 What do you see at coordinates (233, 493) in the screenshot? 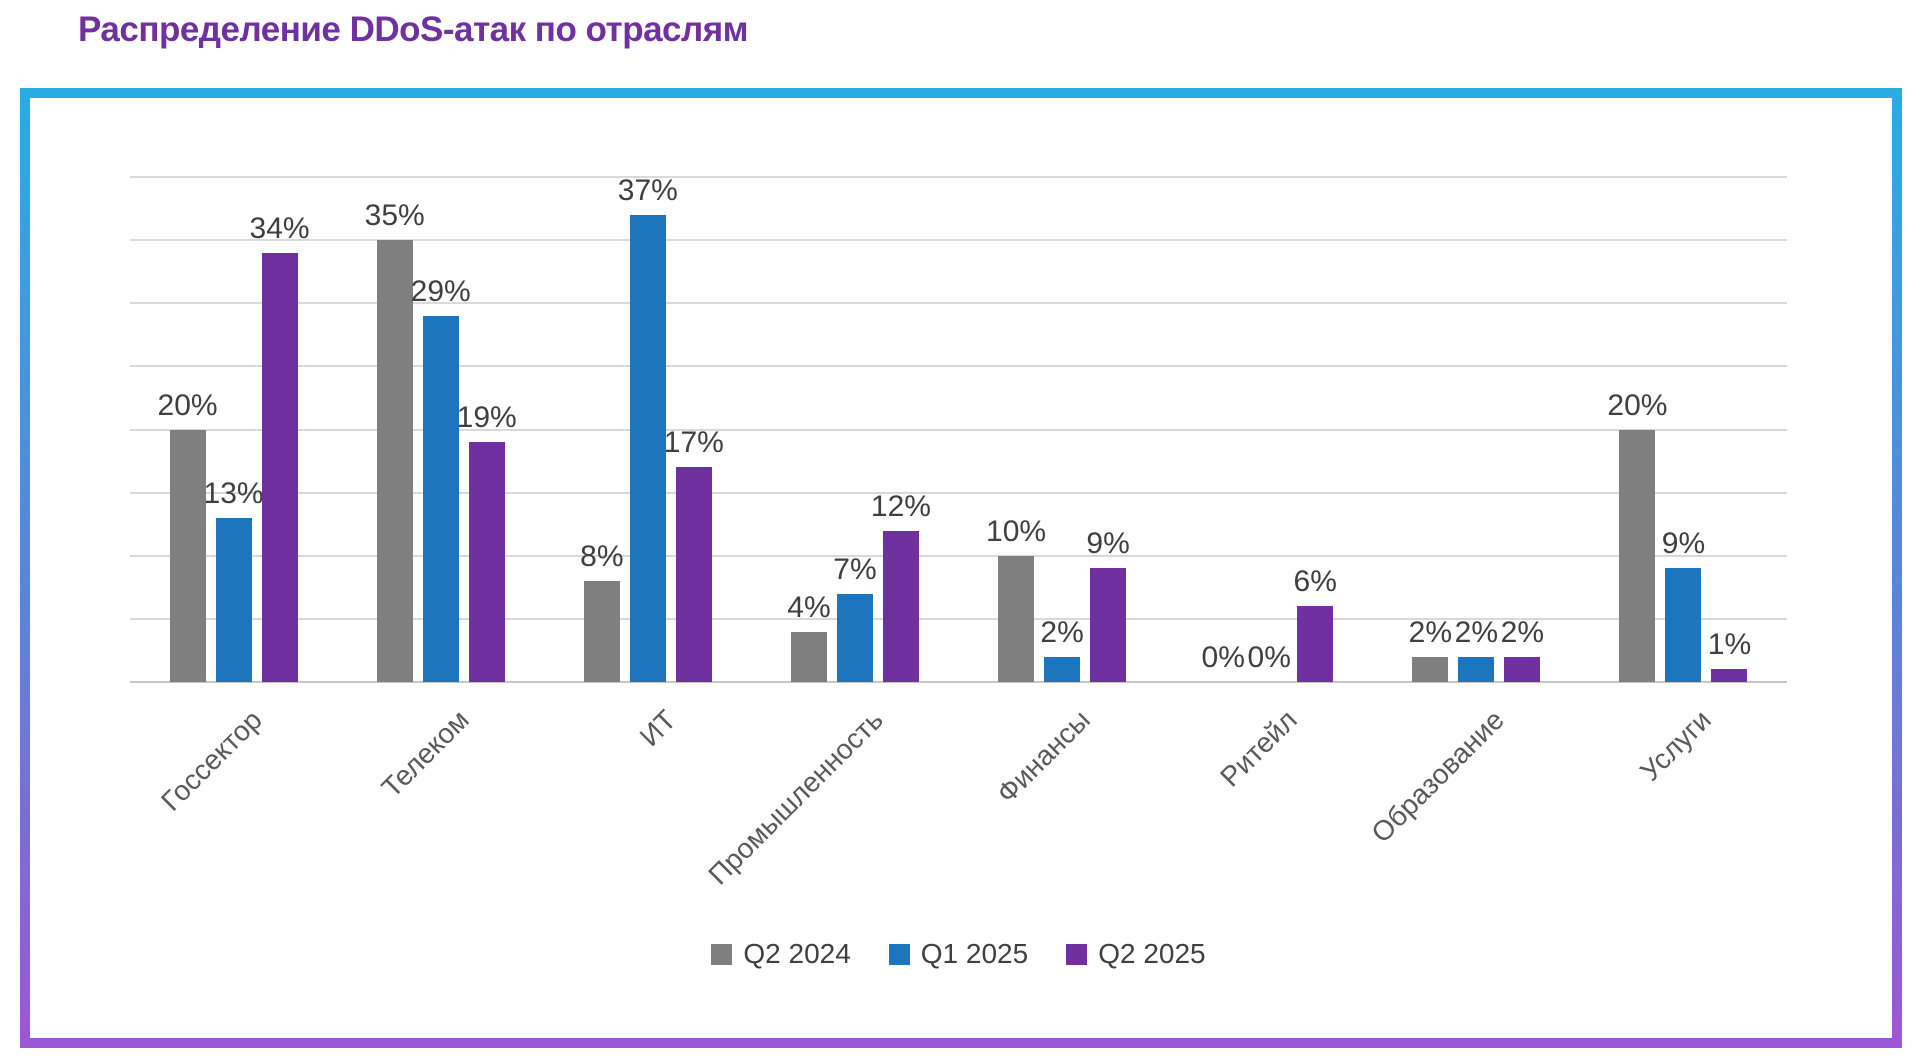
I see `bar-value-label: 13%` at bounding box center [233, 493].